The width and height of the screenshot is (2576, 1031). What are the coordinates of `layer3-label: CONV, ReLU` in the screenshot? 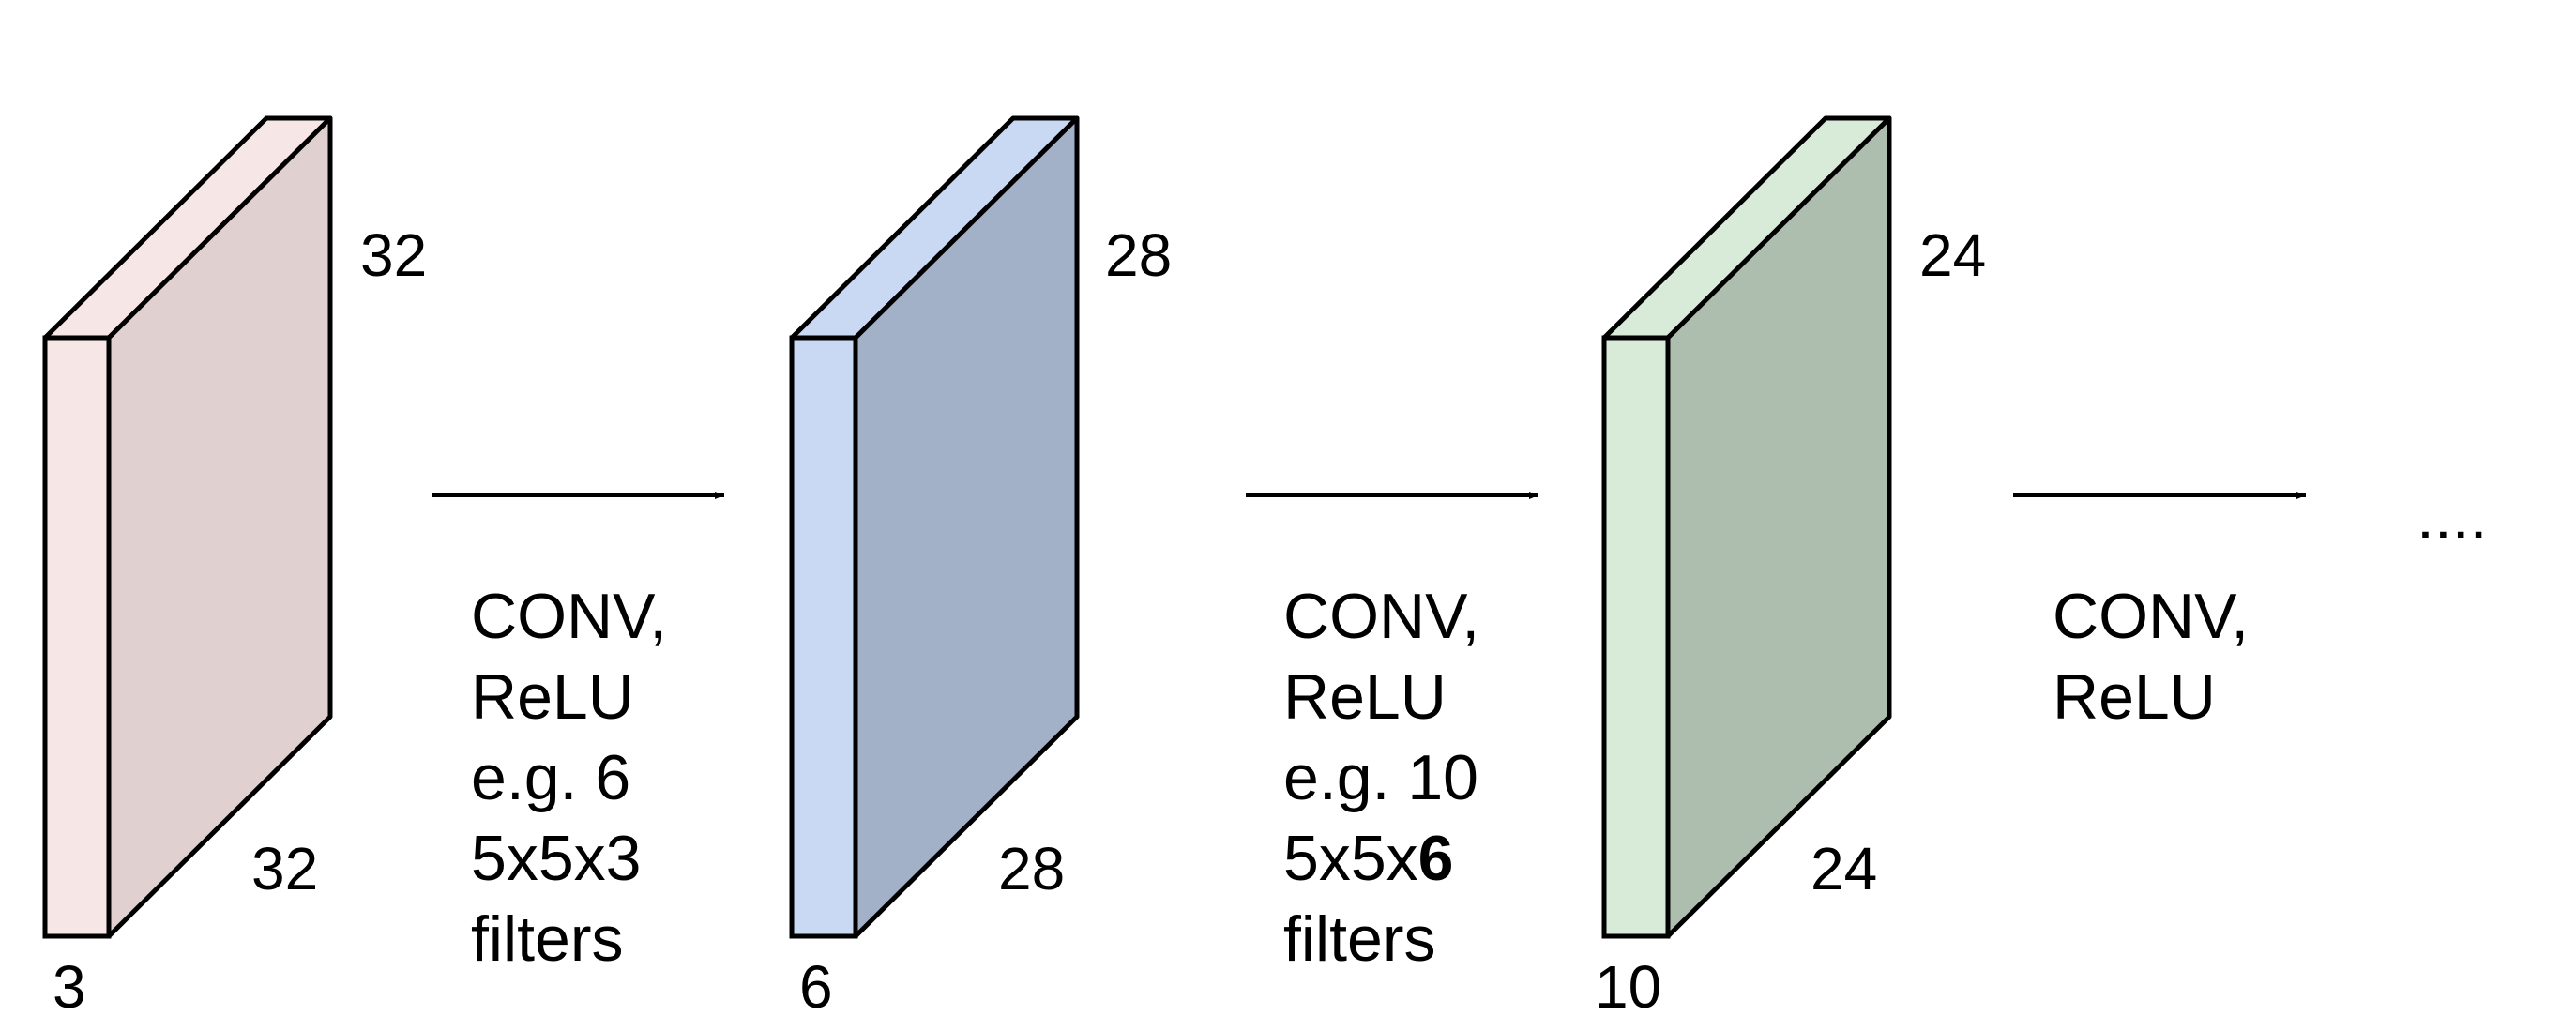 It's located at (2151, 657).